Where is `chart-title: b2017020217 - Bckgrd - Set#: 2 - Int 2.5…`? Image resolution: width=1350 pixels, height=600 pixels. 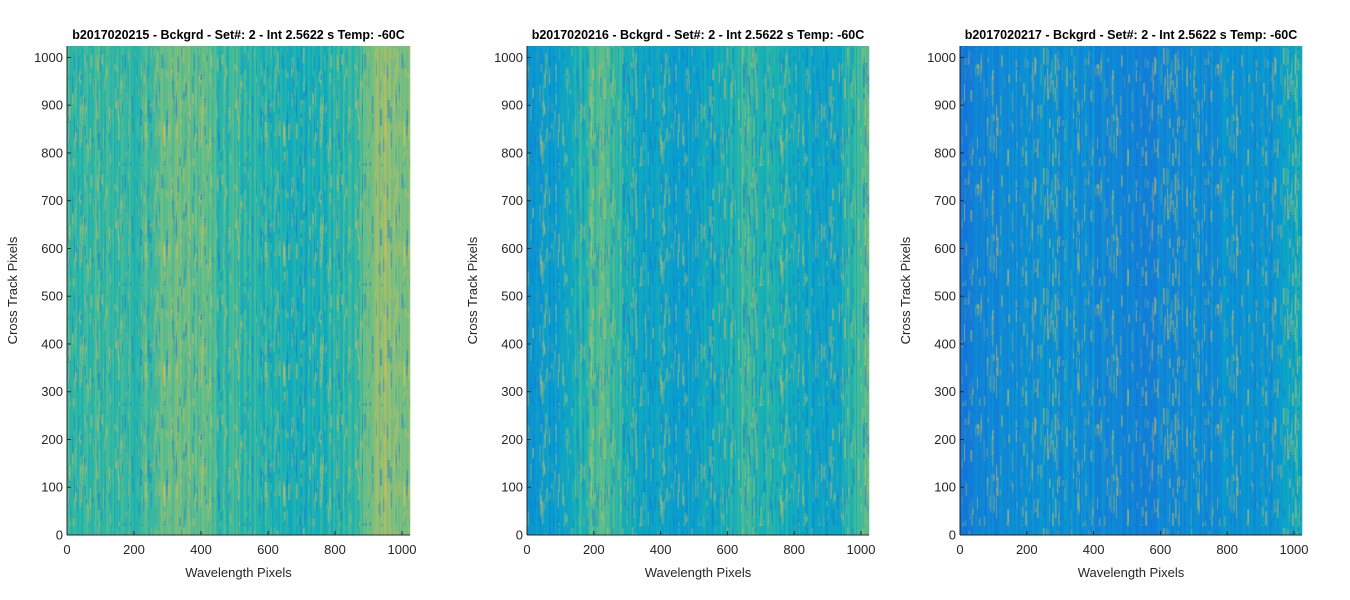
chart-title: b2017020217 - Bckgrd - Set#: 2 - Int 2.5… is located at coordinates (1131, 35).